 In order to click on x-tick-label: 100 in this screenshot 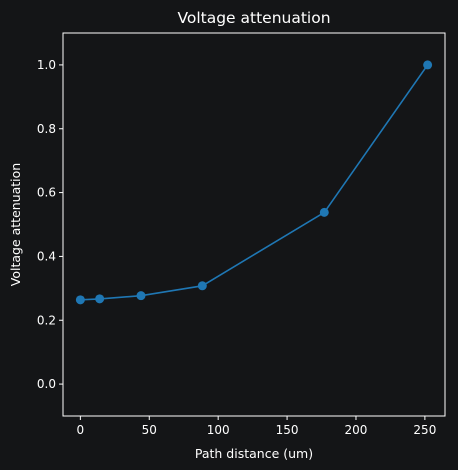, I will do `click(218, 430)`.